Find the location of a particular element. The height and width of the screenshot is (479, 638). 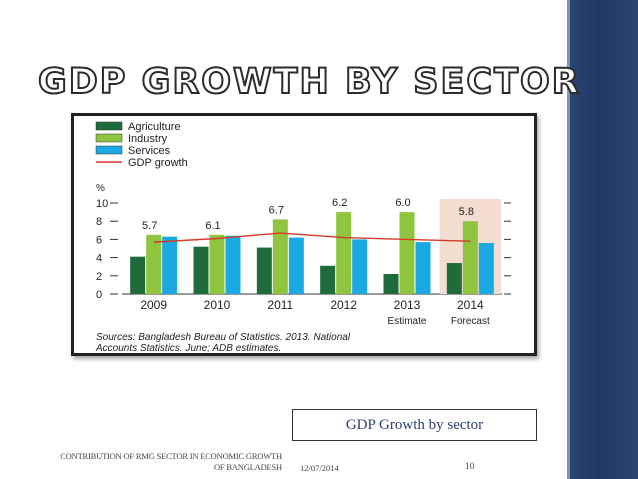

y-tick-label: 2 is located at coordinates (99, 277).